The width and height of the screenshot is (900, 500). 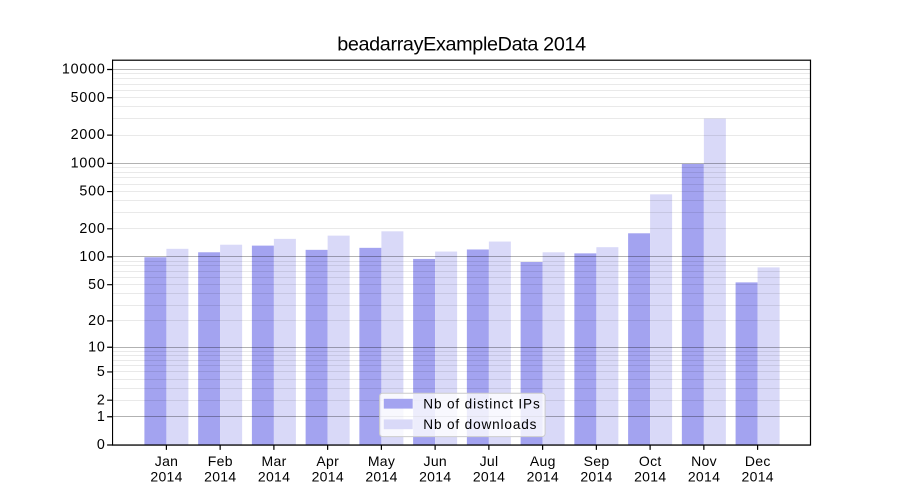 What do you see at coordinates (92, 192) in the screenshot?
I see `svg-text: 500` at bounding box center [92, 192].